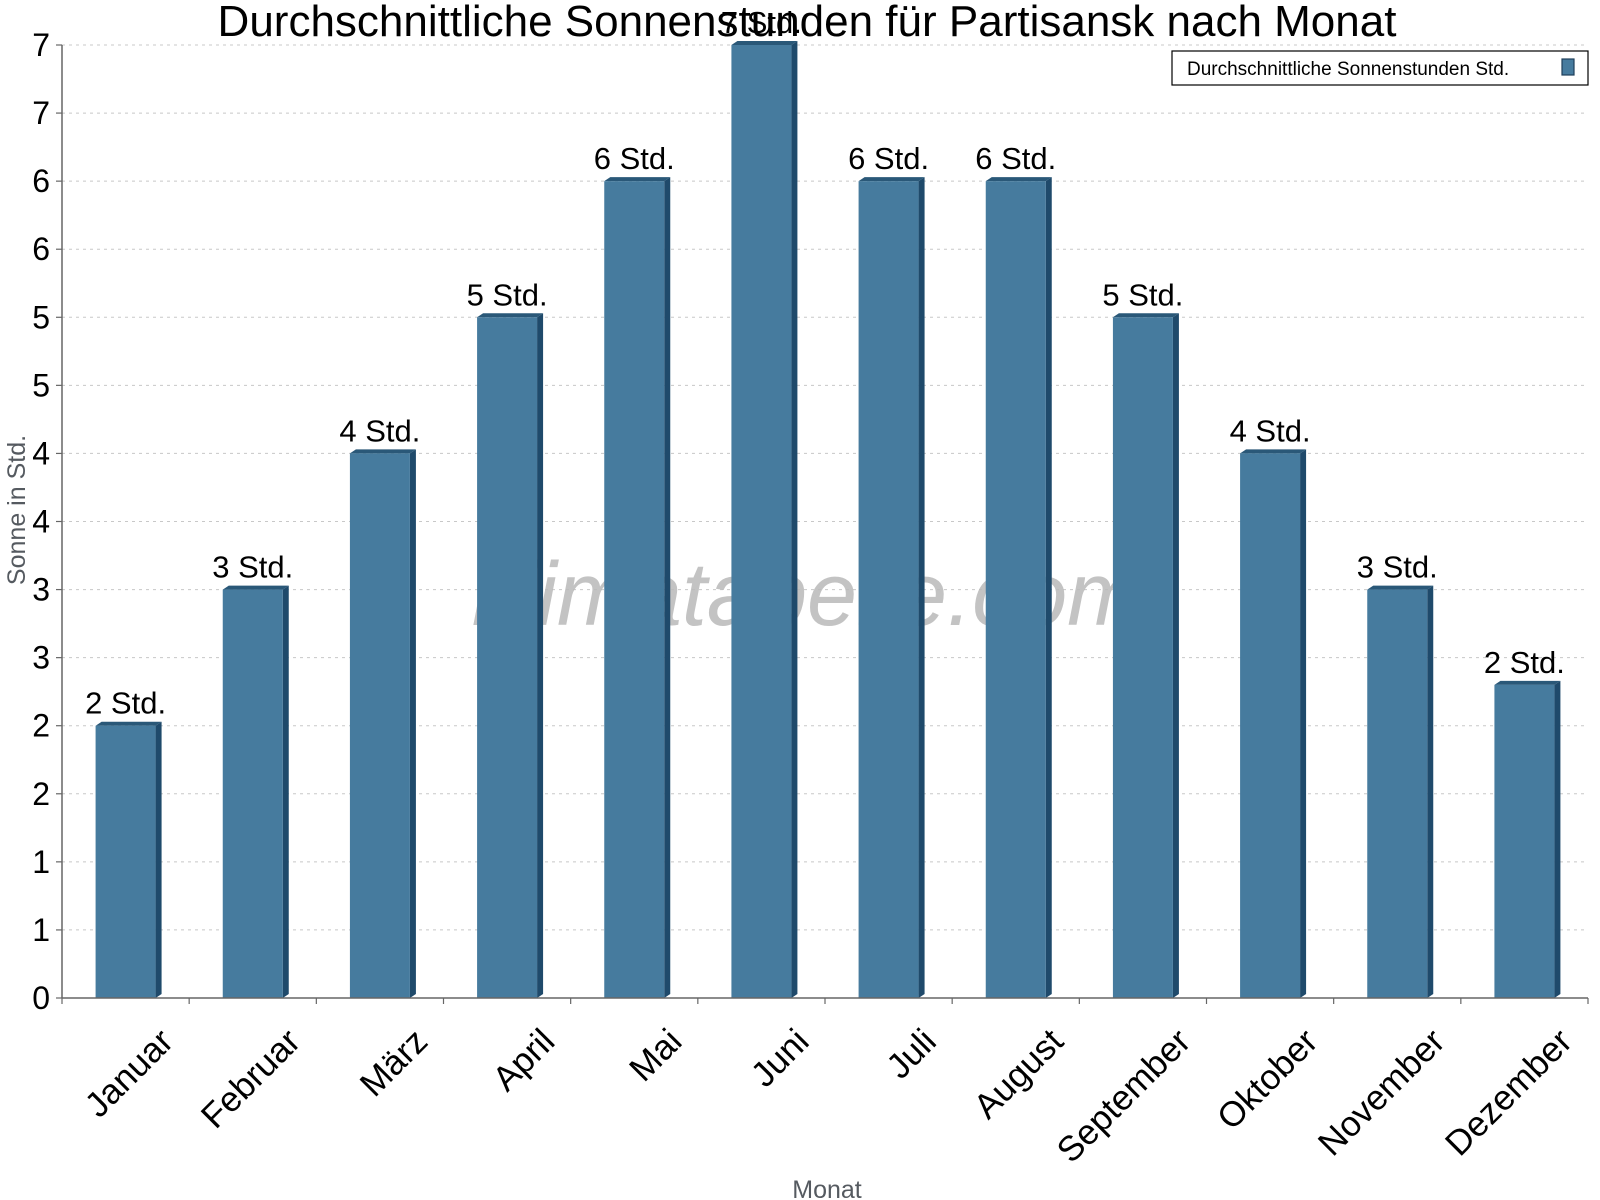 The image size is (1600, 1200). Describe the element at coordinates (911, 1054) in the screenshot. I see `x-tick-label: Juli` at that location.